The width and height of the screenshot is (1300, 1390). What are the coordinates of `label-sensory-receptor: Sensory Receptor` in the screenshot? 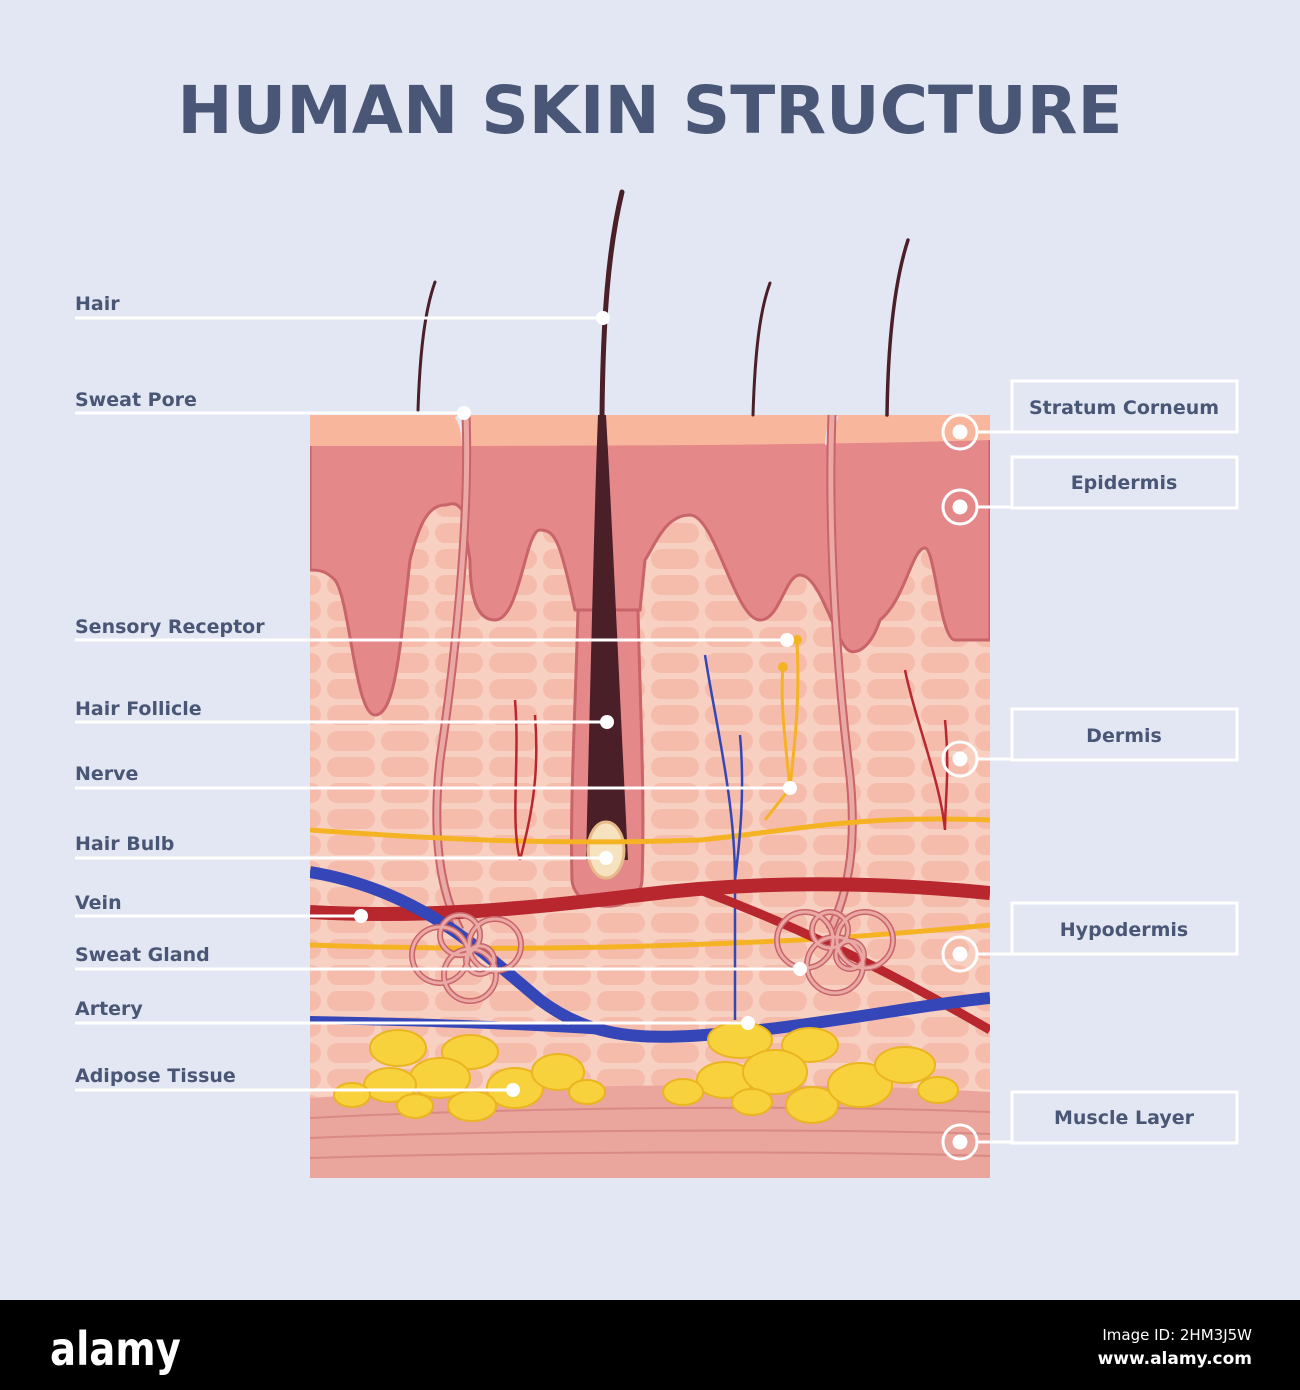 It's located at (434, 631).